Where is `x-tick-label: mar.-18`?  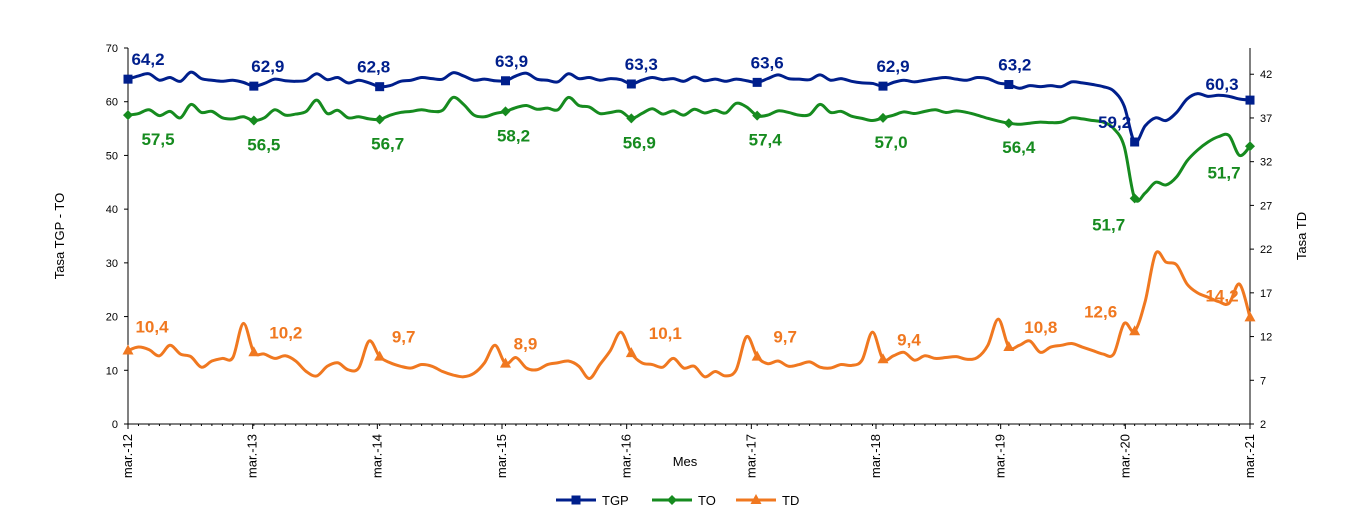 x-tick-label: mar.-18 is located at coordinates (875, 456).